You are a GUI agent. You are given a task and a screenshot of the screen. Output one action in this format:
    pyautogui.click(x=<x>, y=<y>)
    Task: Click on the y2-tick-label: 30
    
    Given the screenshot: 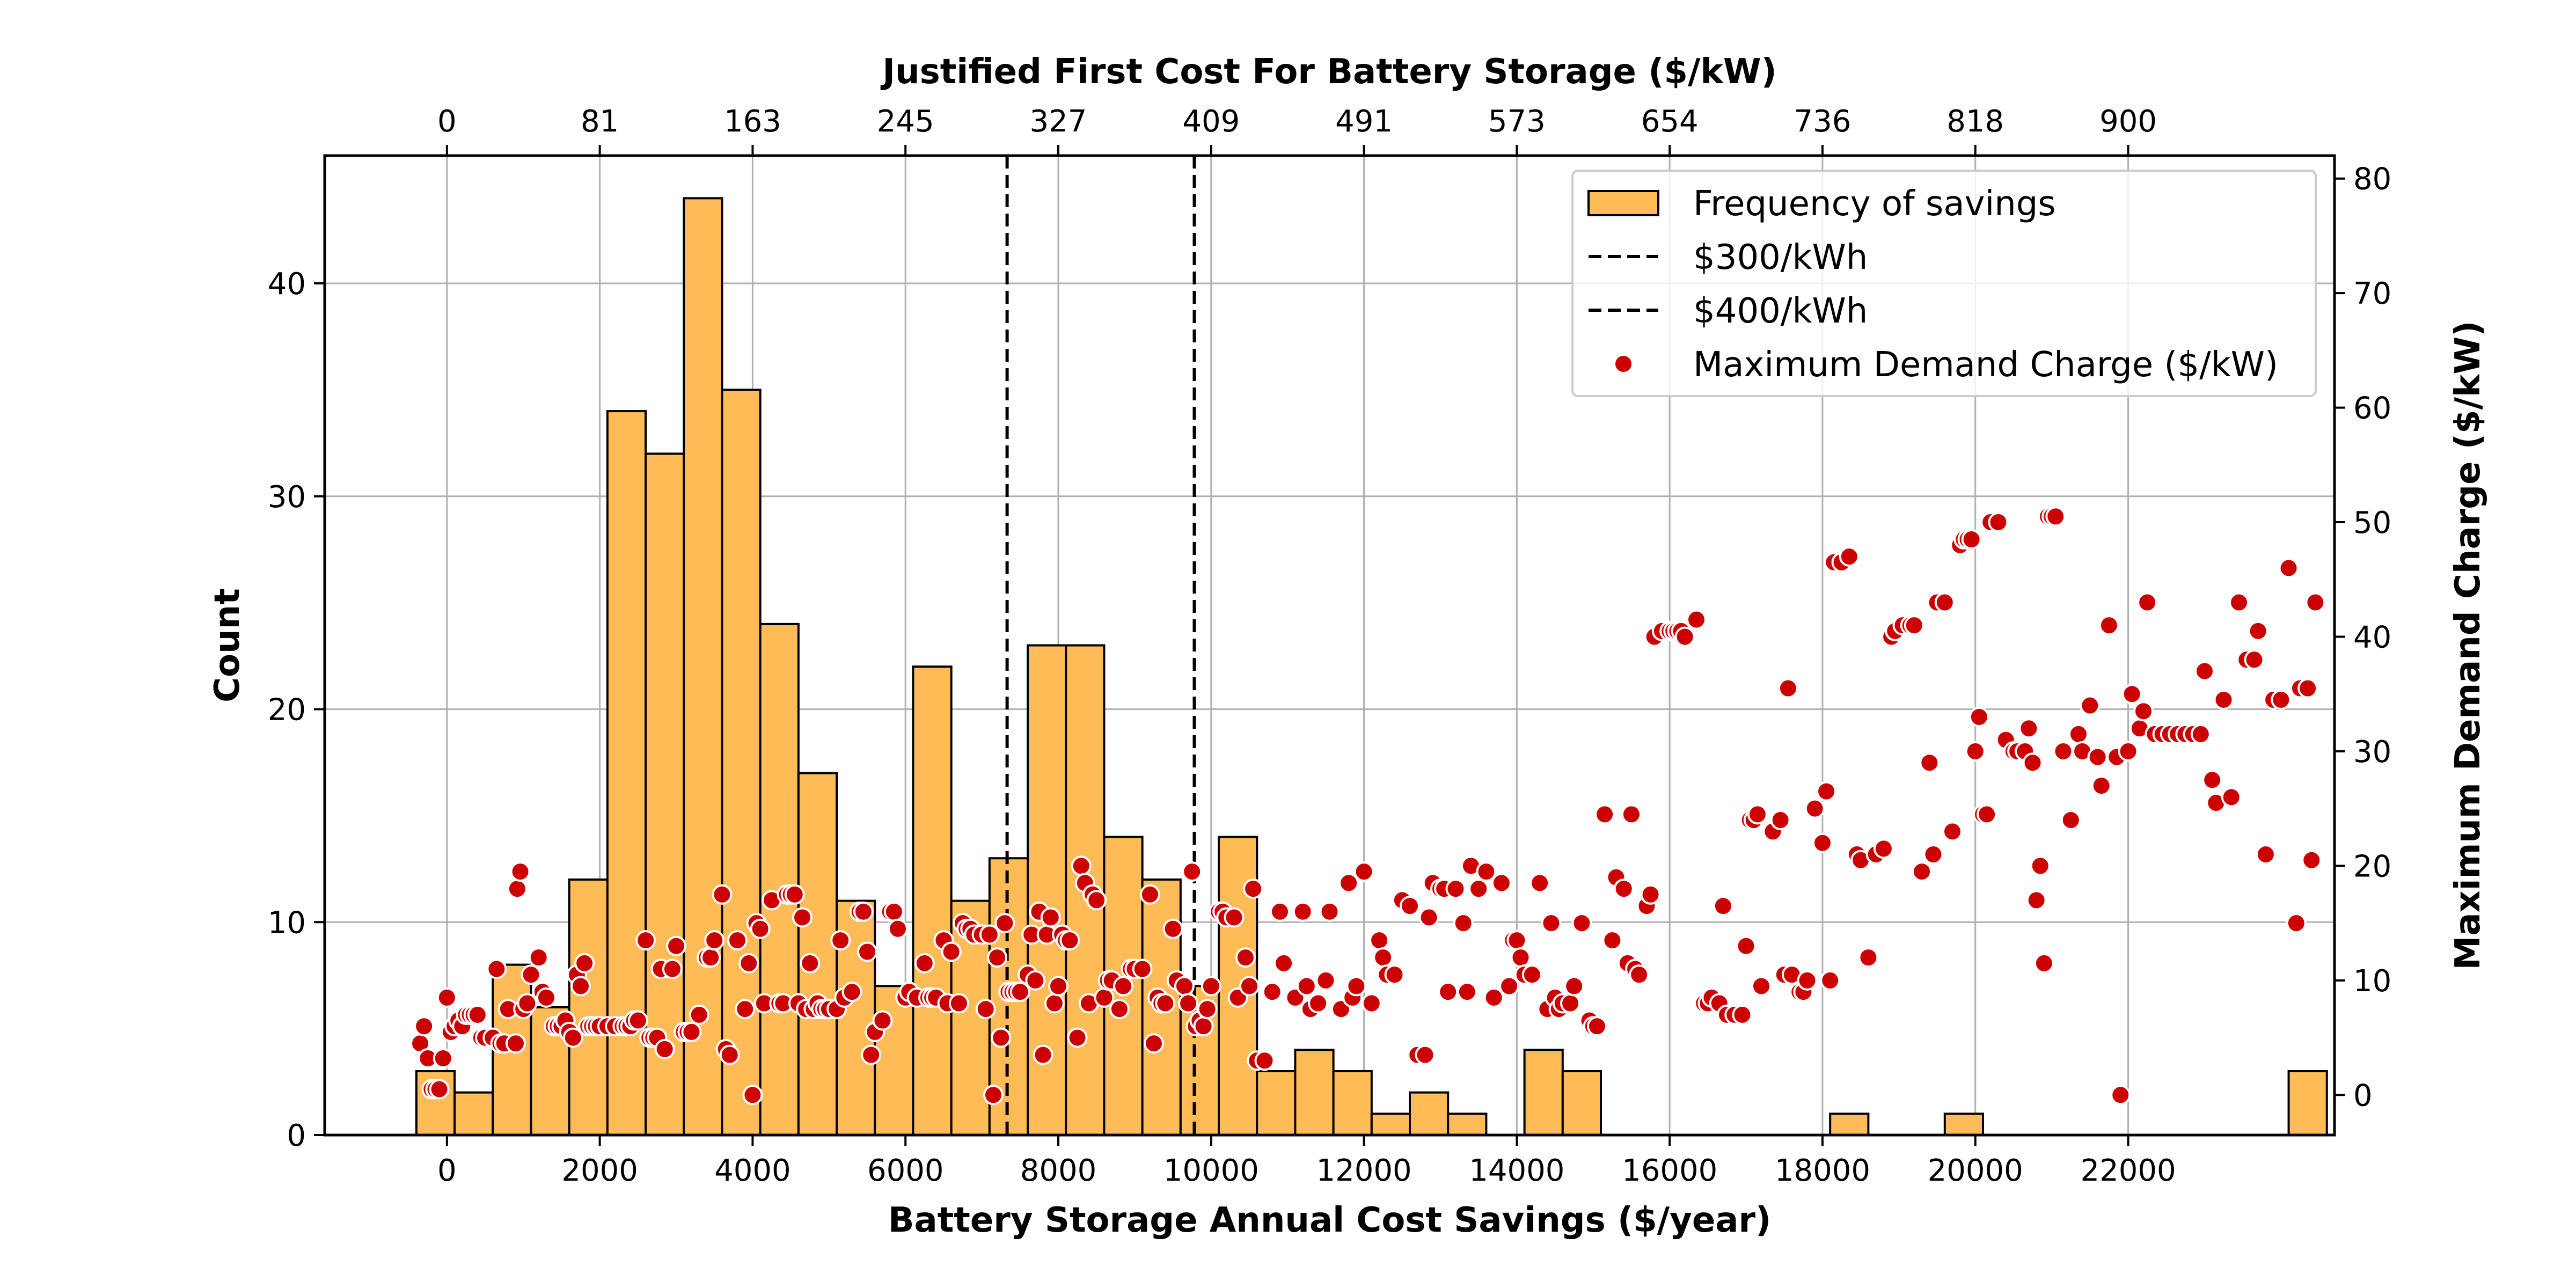 What is the action you would take?
    pyautogui.click(x=2372, y=752)
    